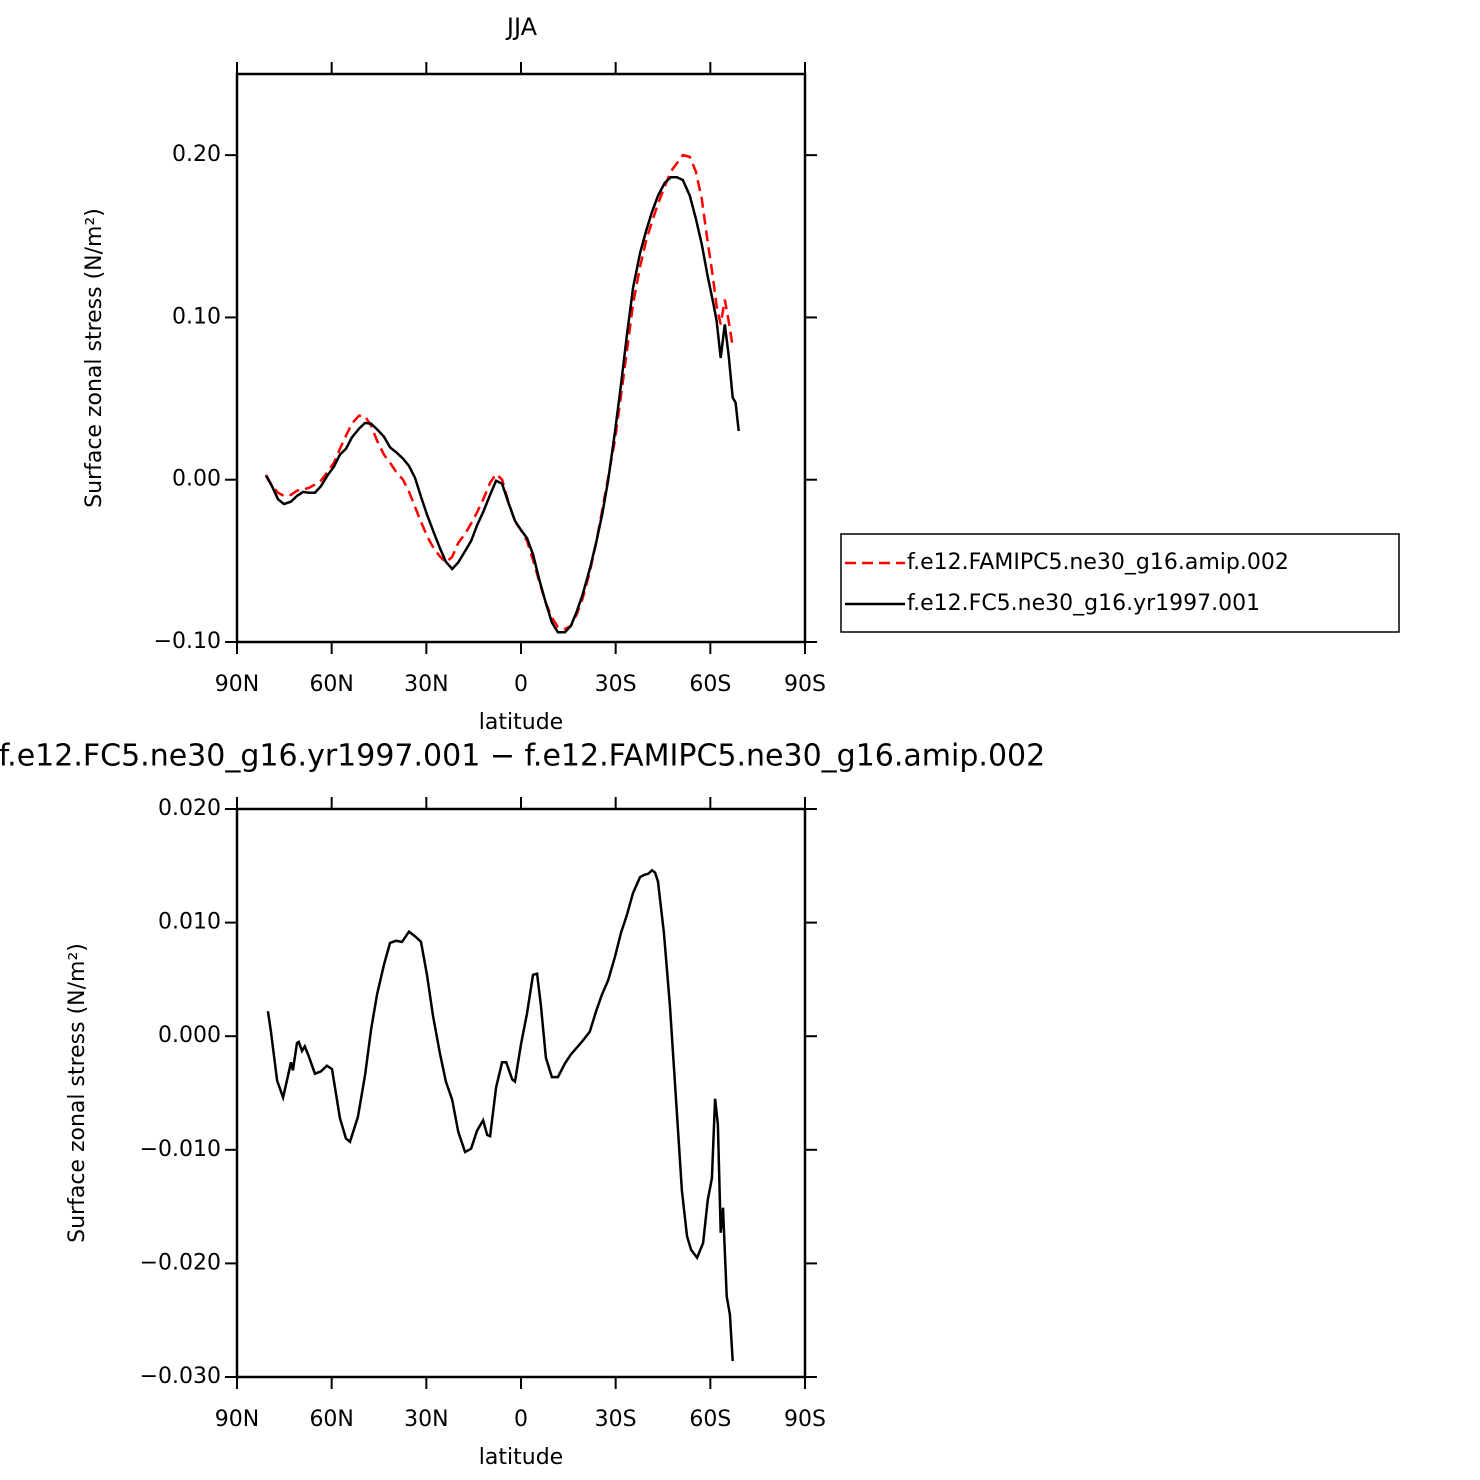  I want to click on y-tick-label: −0.010, so click(180, 1149).